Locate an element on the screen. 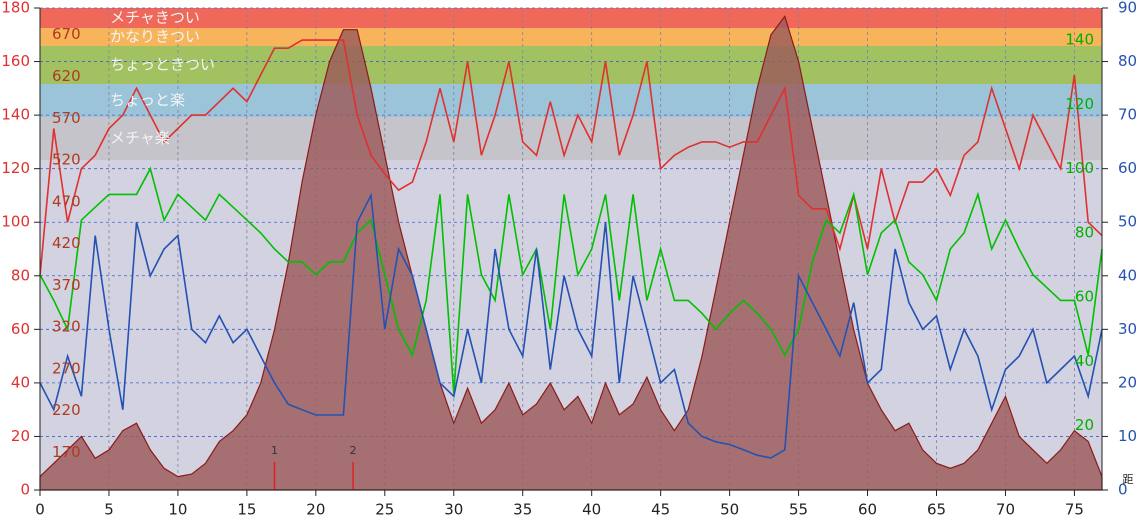 The width and height of the screenshot is (1138, 522). x-tick-label: 15 is located at coordinates (246, 510).